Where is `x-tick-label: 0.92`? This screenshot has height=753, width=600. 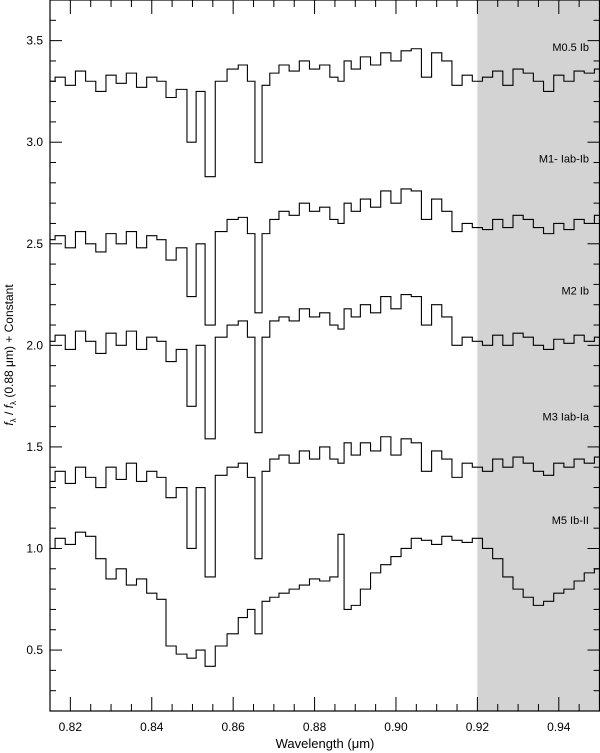 x-tick-label: 0.92 is located at coordinates (478, 727).